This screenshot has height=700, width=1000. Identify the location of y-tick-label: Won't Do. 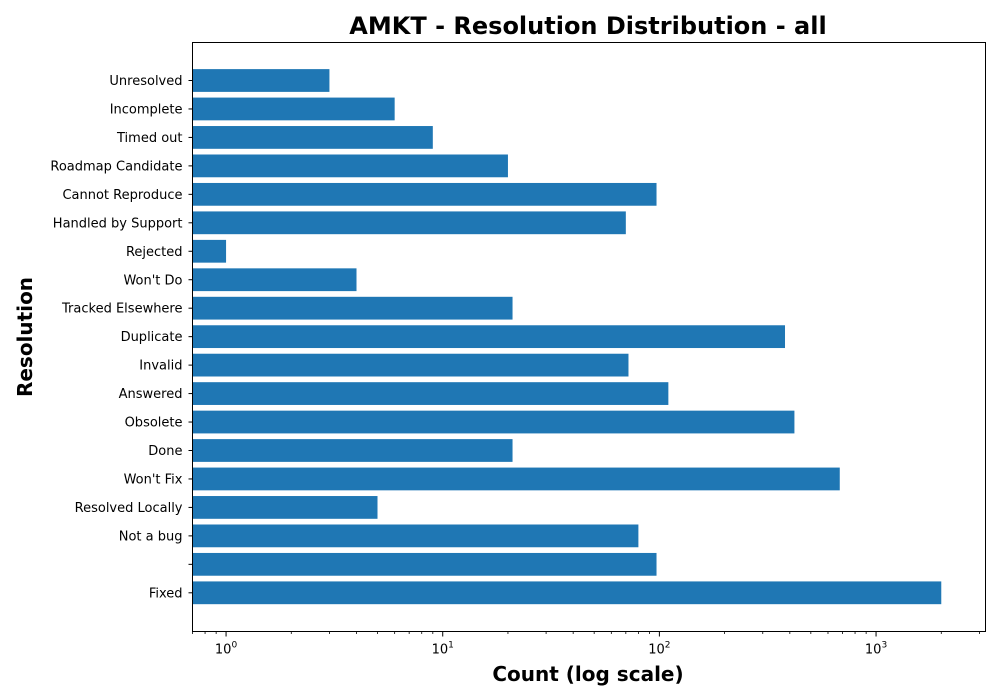
(152, 280).